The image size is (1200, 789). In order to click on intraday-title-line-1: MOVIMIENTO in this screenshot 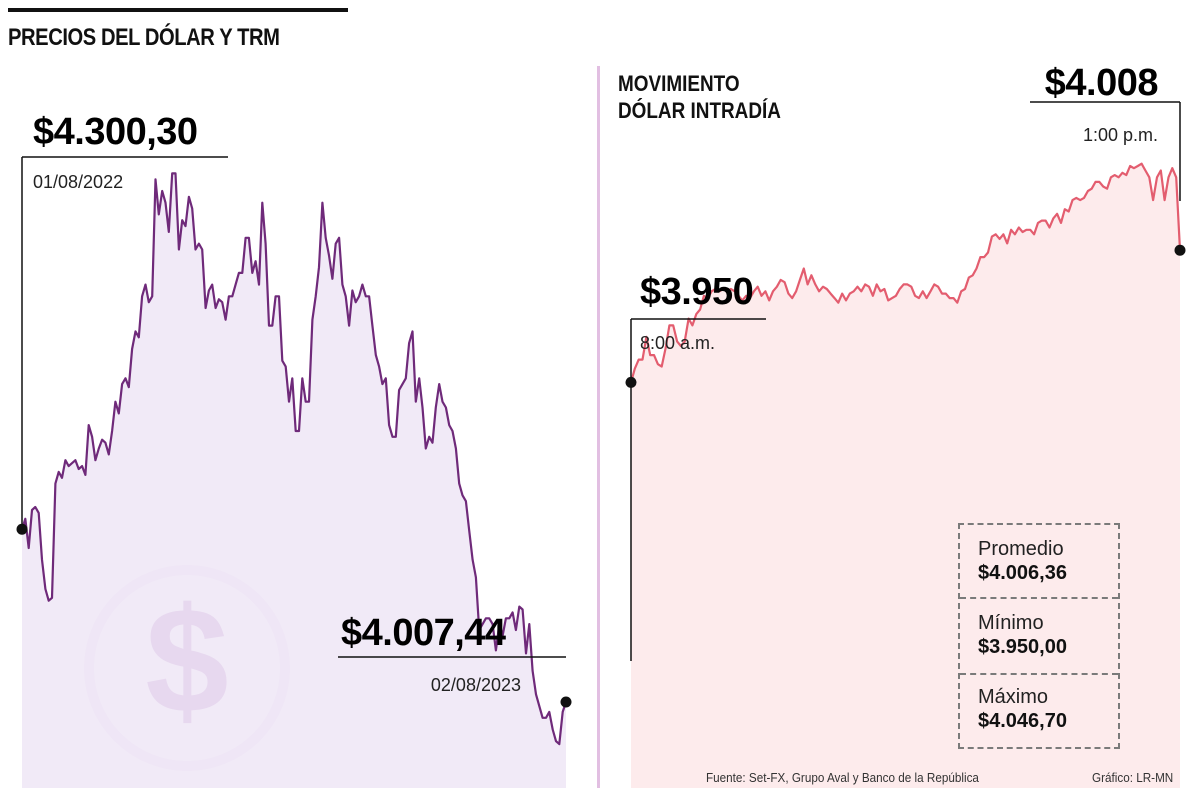, I will do `click(679, 83)`.